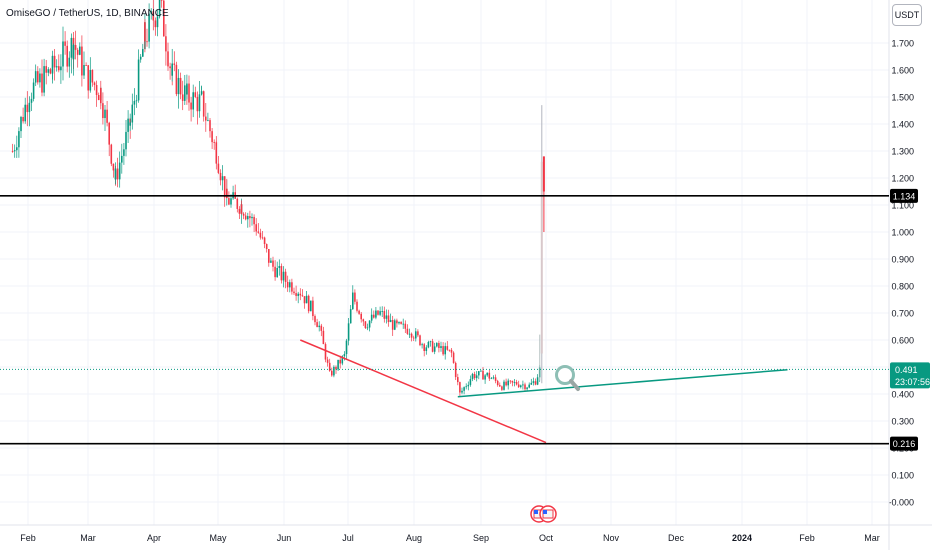  I want to click on magnifier-icon, so click(565, 375).